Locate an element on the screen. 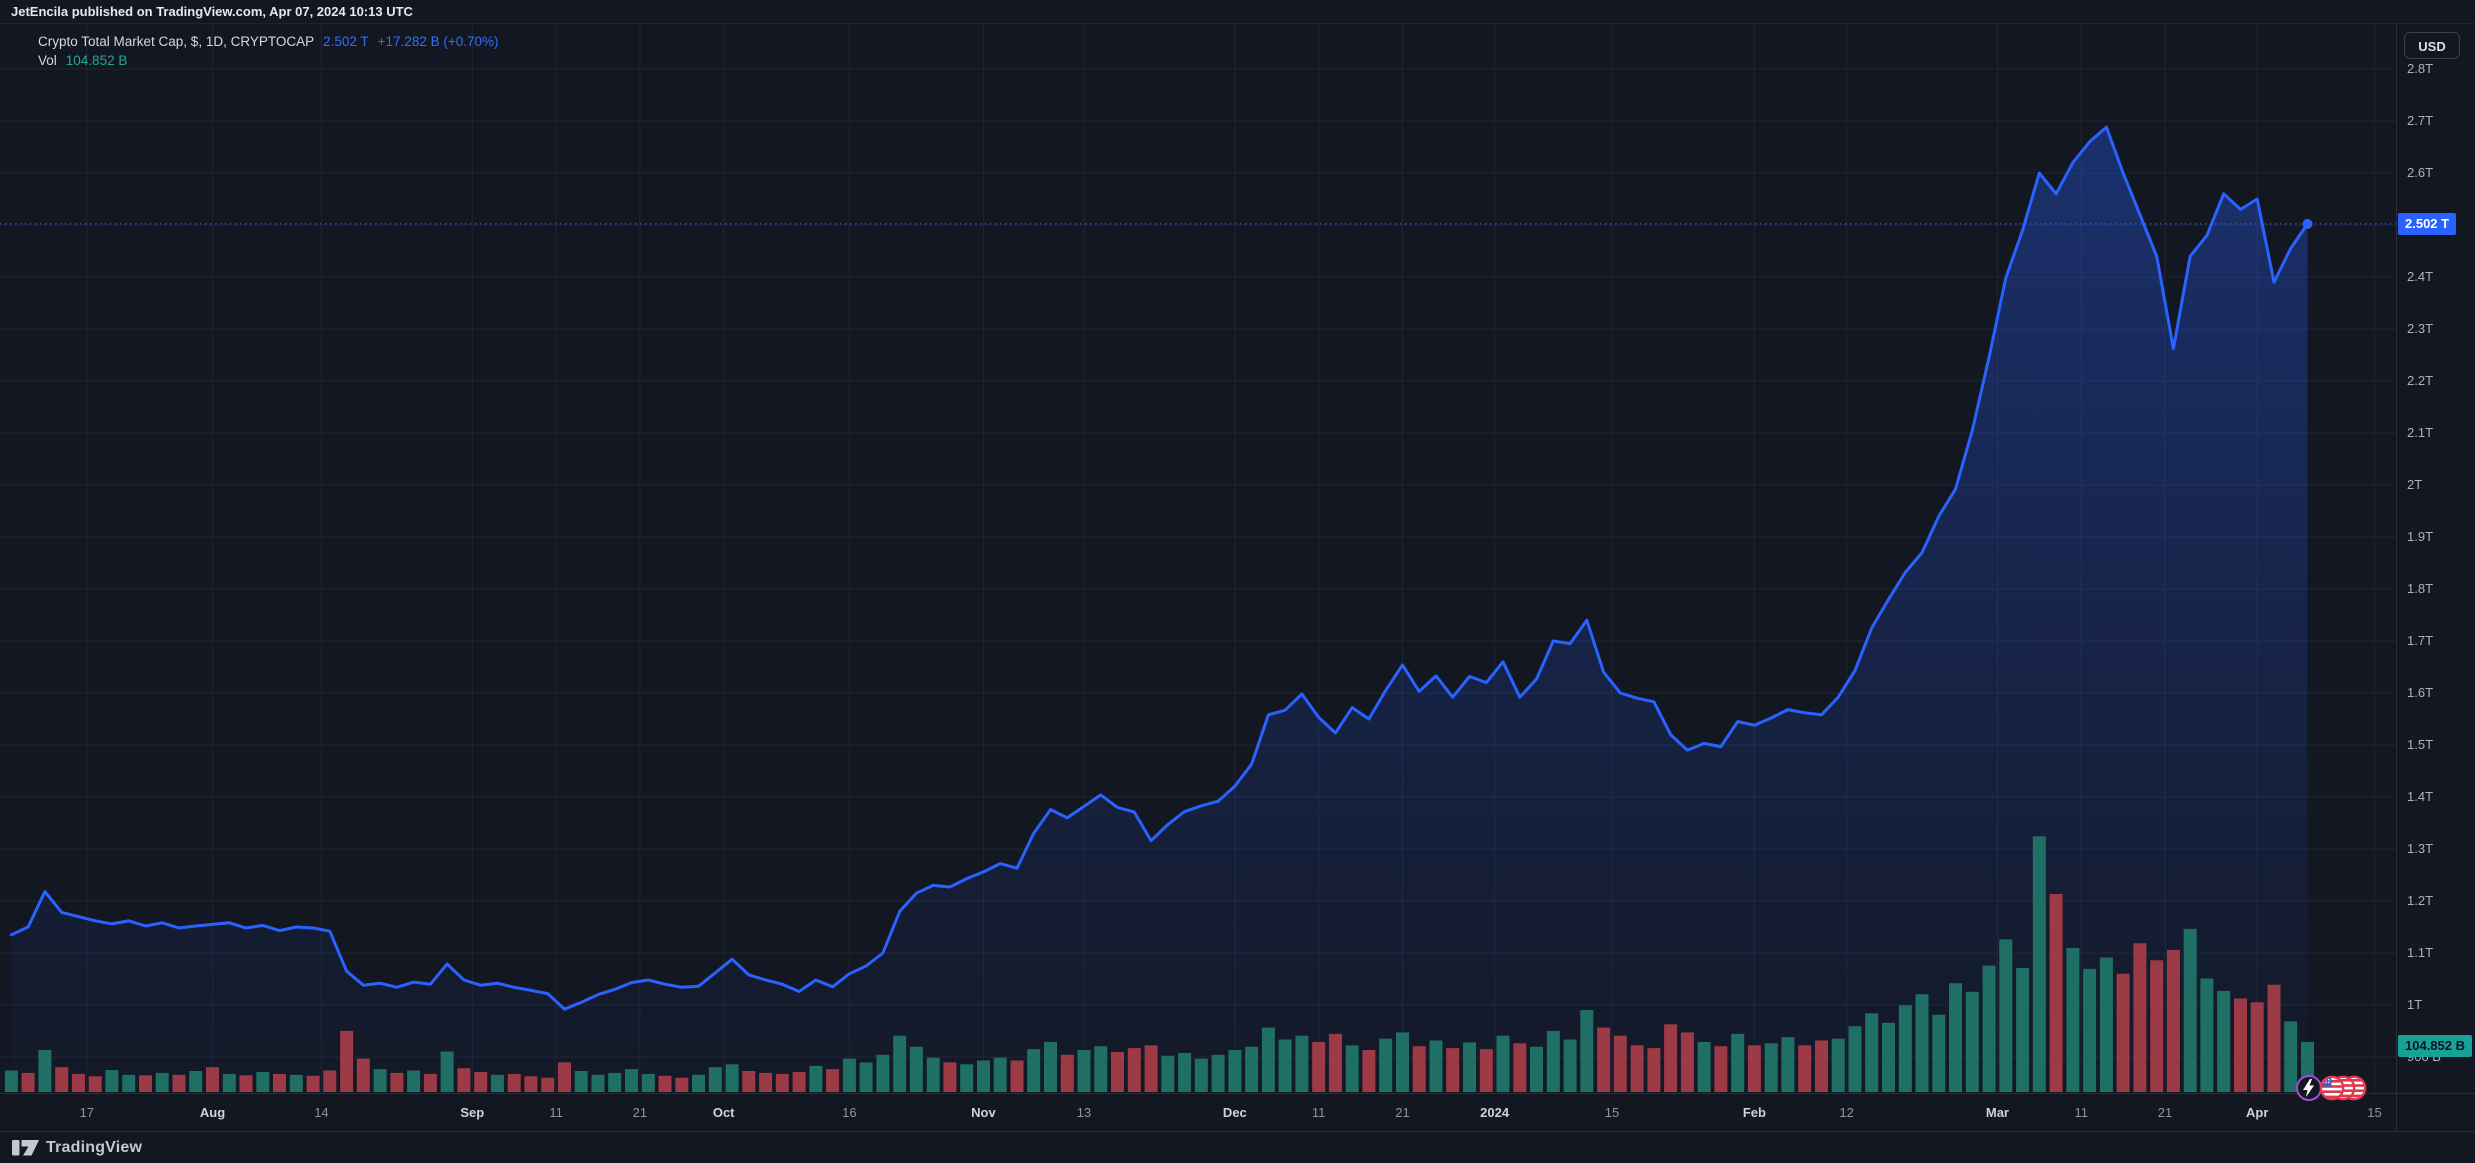 The height and width of the screenshot is (1163, 2475). time-scale-label: 16 is located at coordinates (849, 1112).